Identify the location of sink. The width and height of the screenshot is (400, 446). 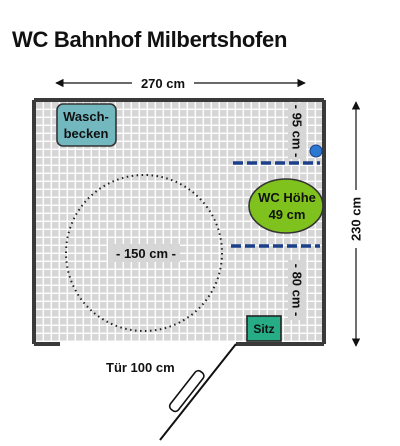
(86, 125).